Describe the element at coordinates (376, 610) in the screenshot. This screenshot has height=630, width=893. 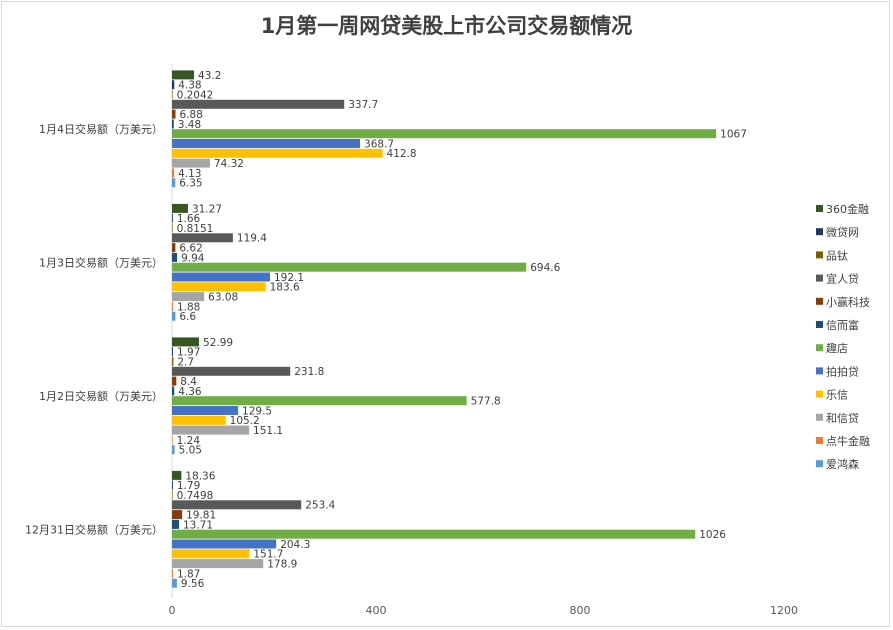
I see `x-tick-label: 400` at that location.